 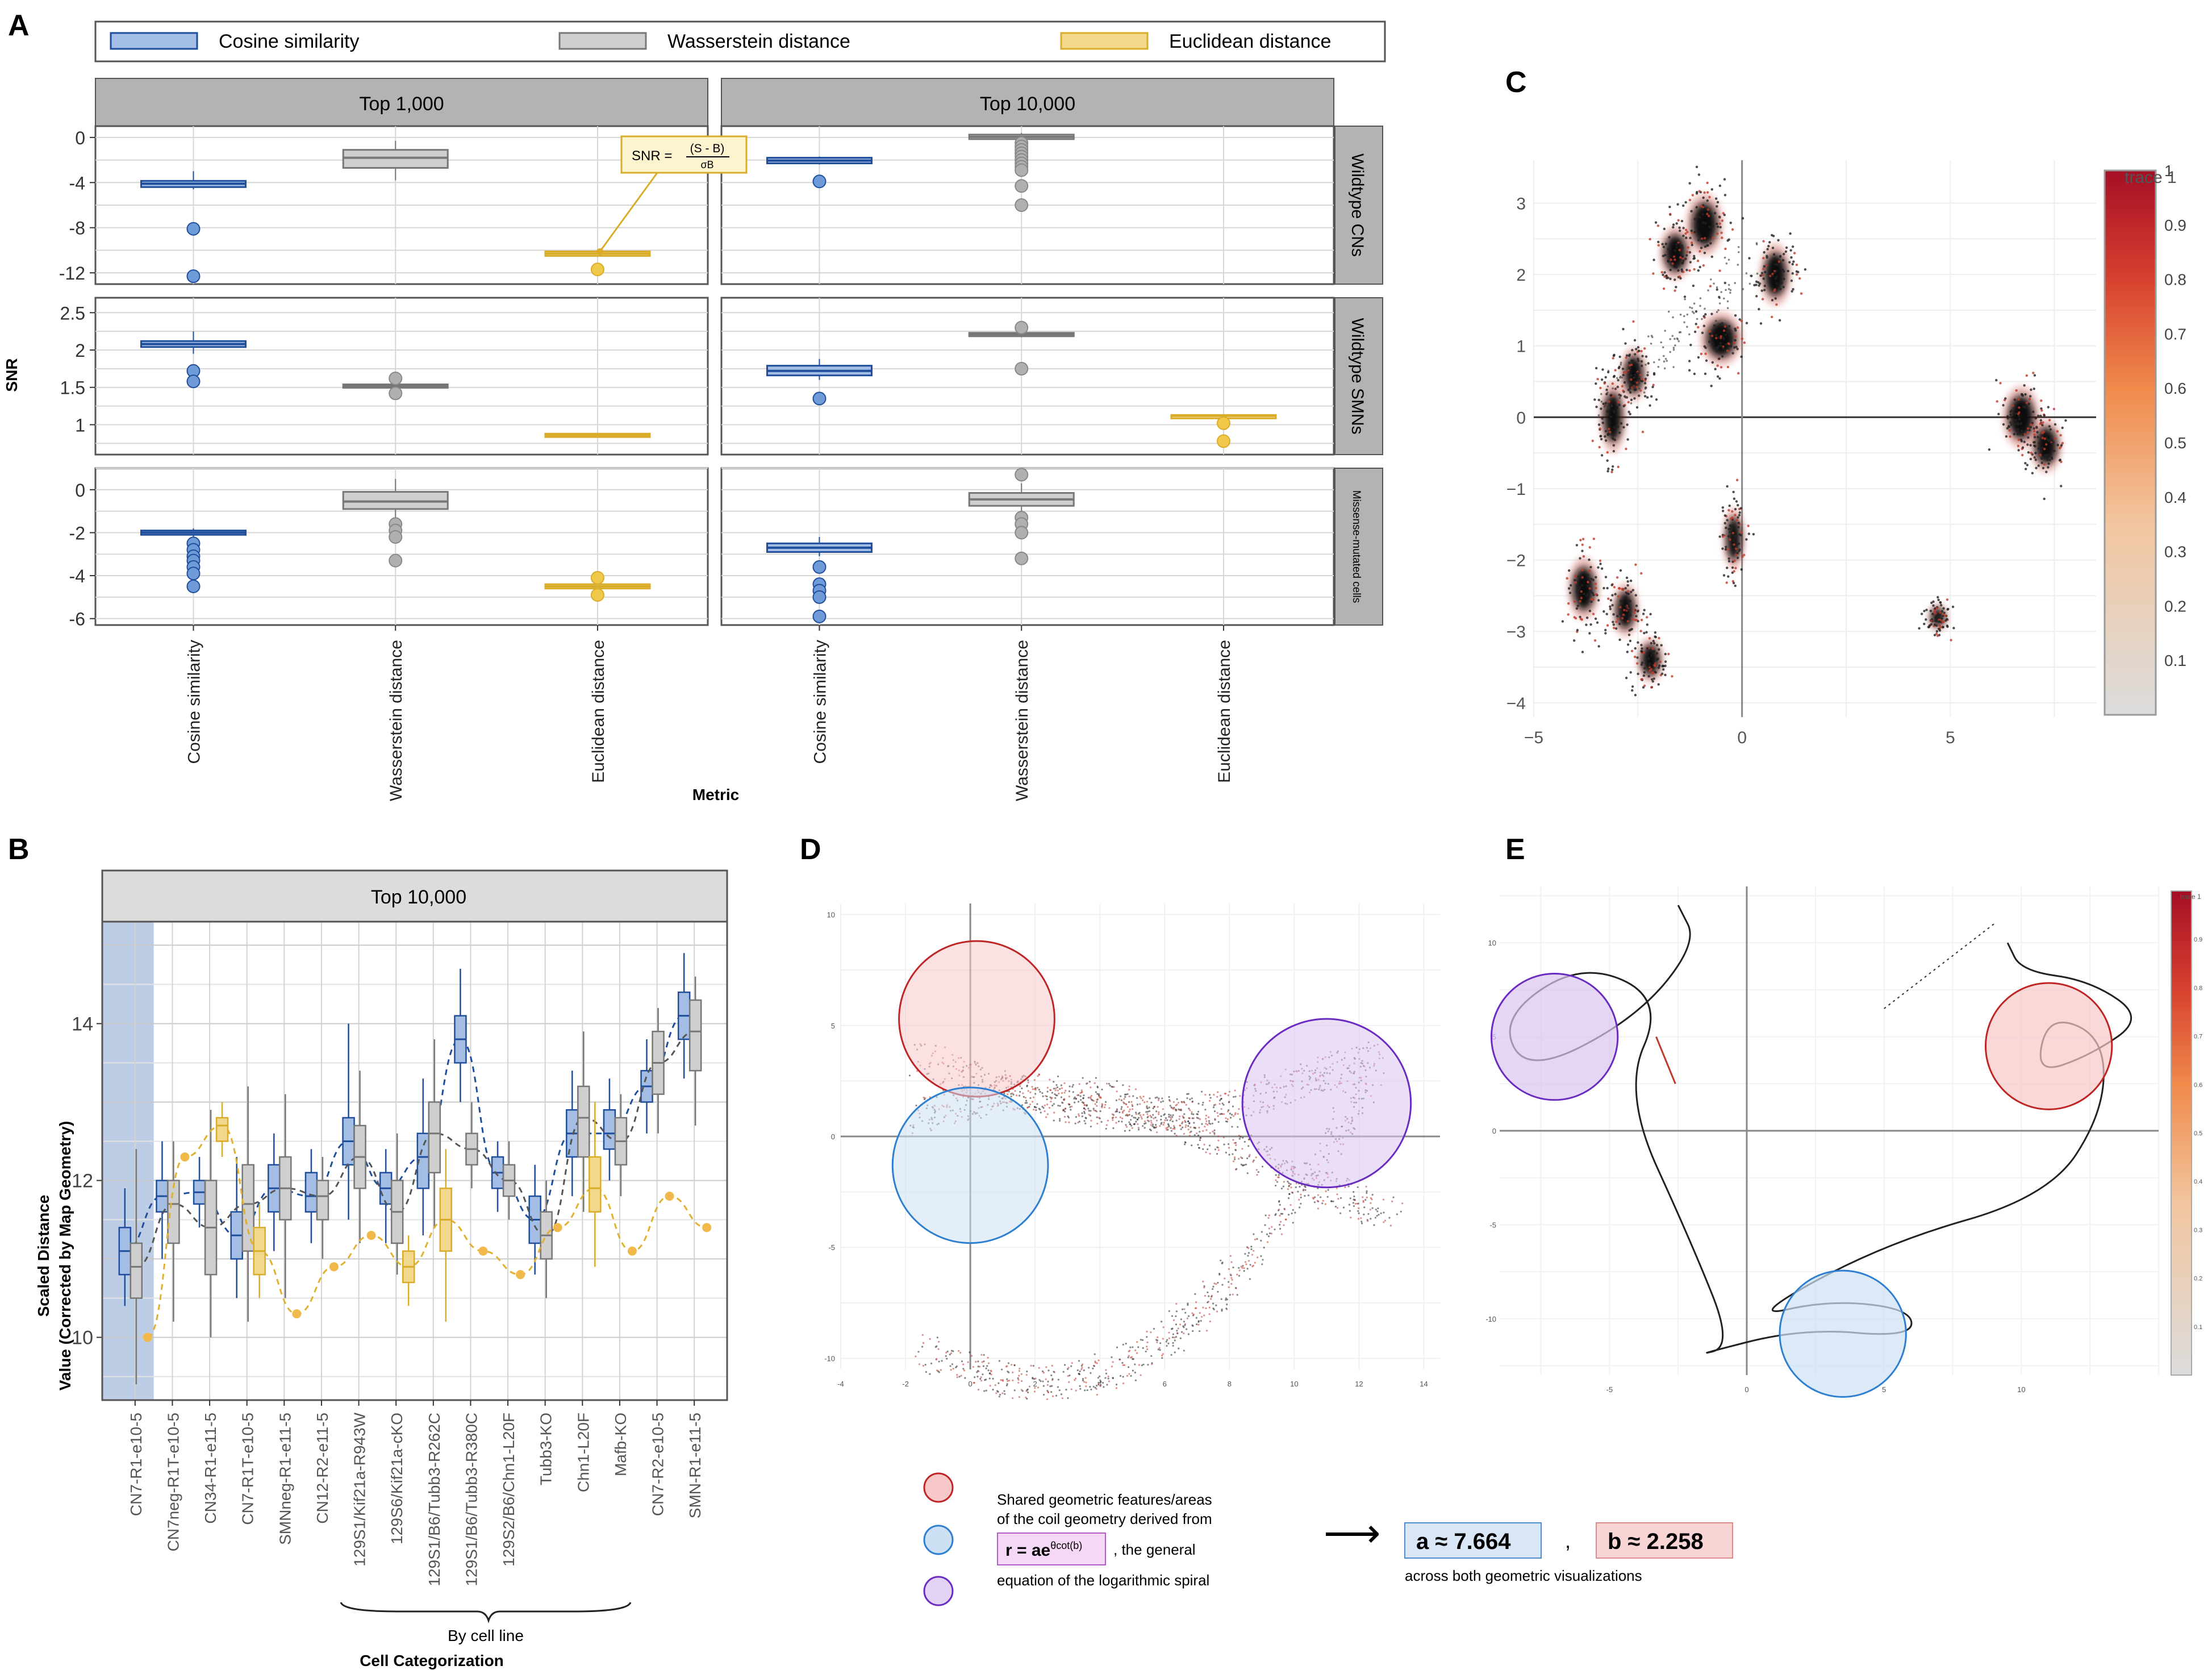 I want to click on colorbar-tick-label: 0.1, so click(x=2198, y=1327).